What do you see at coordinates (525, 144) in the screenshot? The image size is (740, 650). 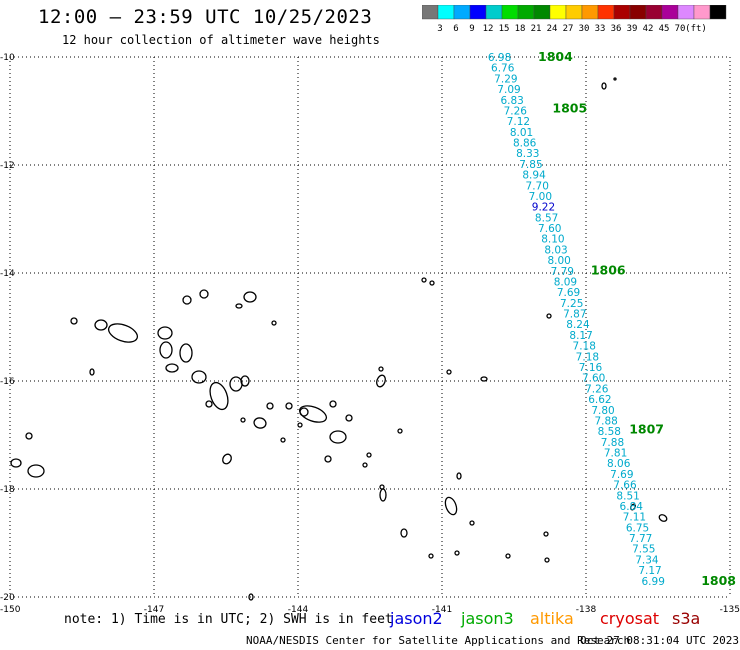 I see `wave-height-value: 8.86` at bounding box center [525, 144].